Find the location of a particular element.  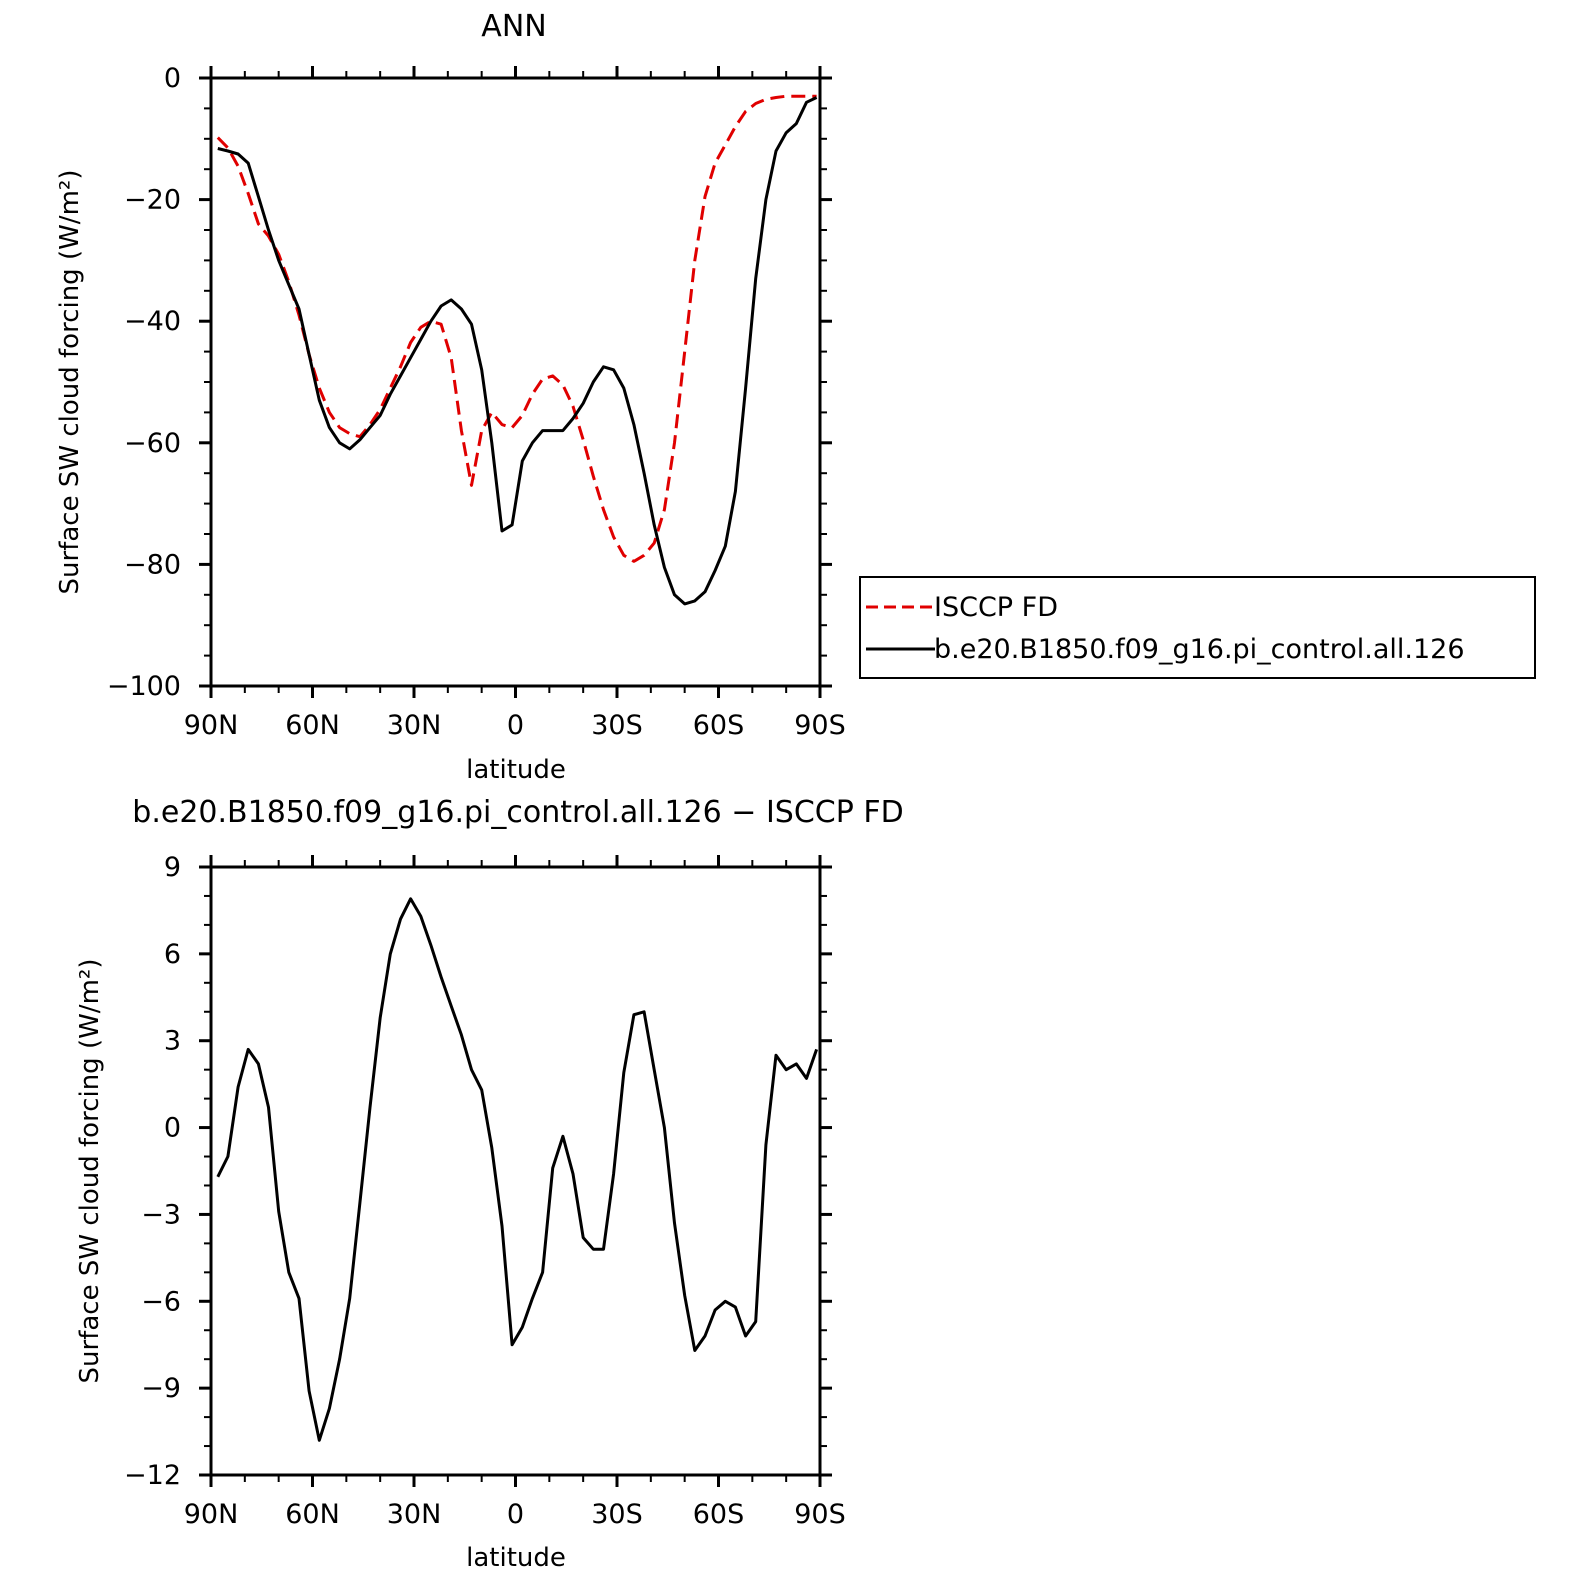

legend-label-isccp-fd: ISCCP FD is located at coordinates (996, 607).